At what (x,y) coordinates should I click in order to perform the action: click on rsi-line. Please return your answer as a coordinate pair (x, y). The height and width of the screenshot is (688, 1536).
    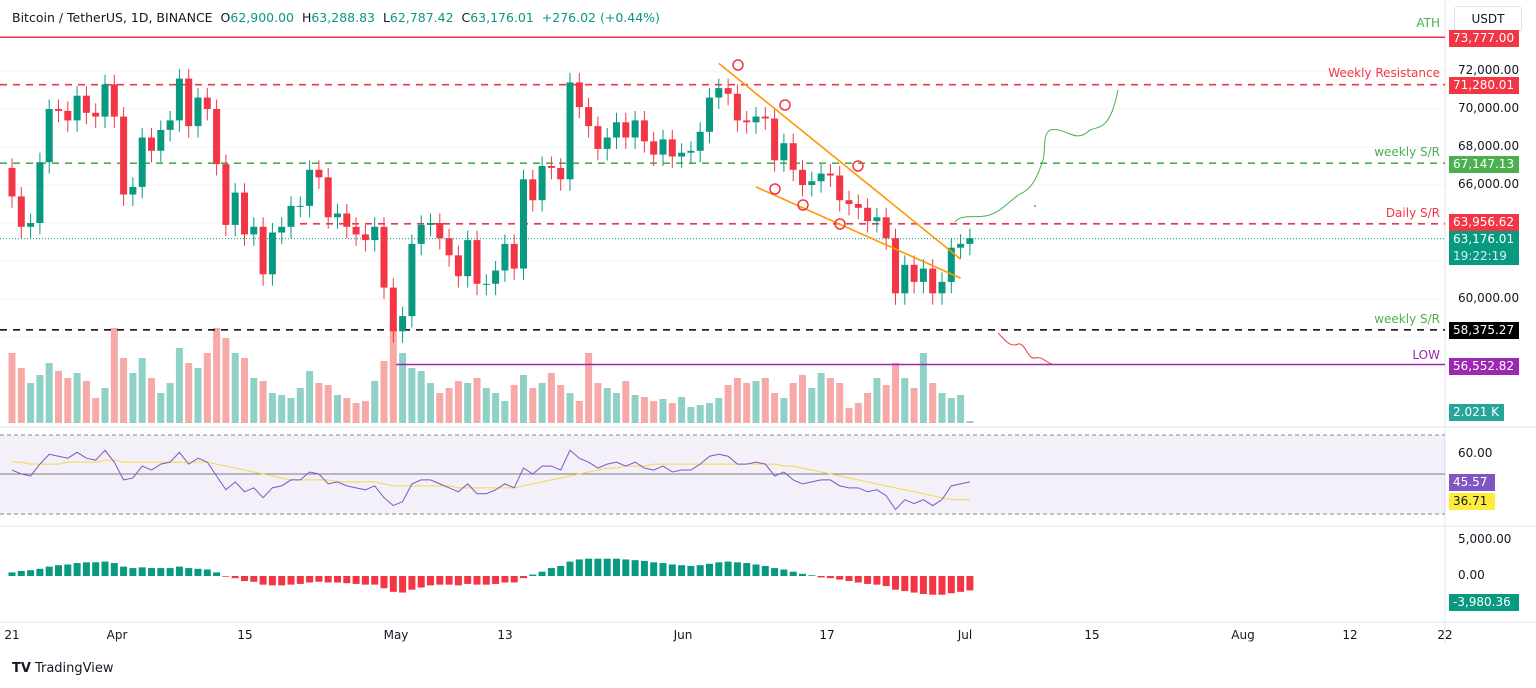
    Looking at the image, I should click on (491, 480).